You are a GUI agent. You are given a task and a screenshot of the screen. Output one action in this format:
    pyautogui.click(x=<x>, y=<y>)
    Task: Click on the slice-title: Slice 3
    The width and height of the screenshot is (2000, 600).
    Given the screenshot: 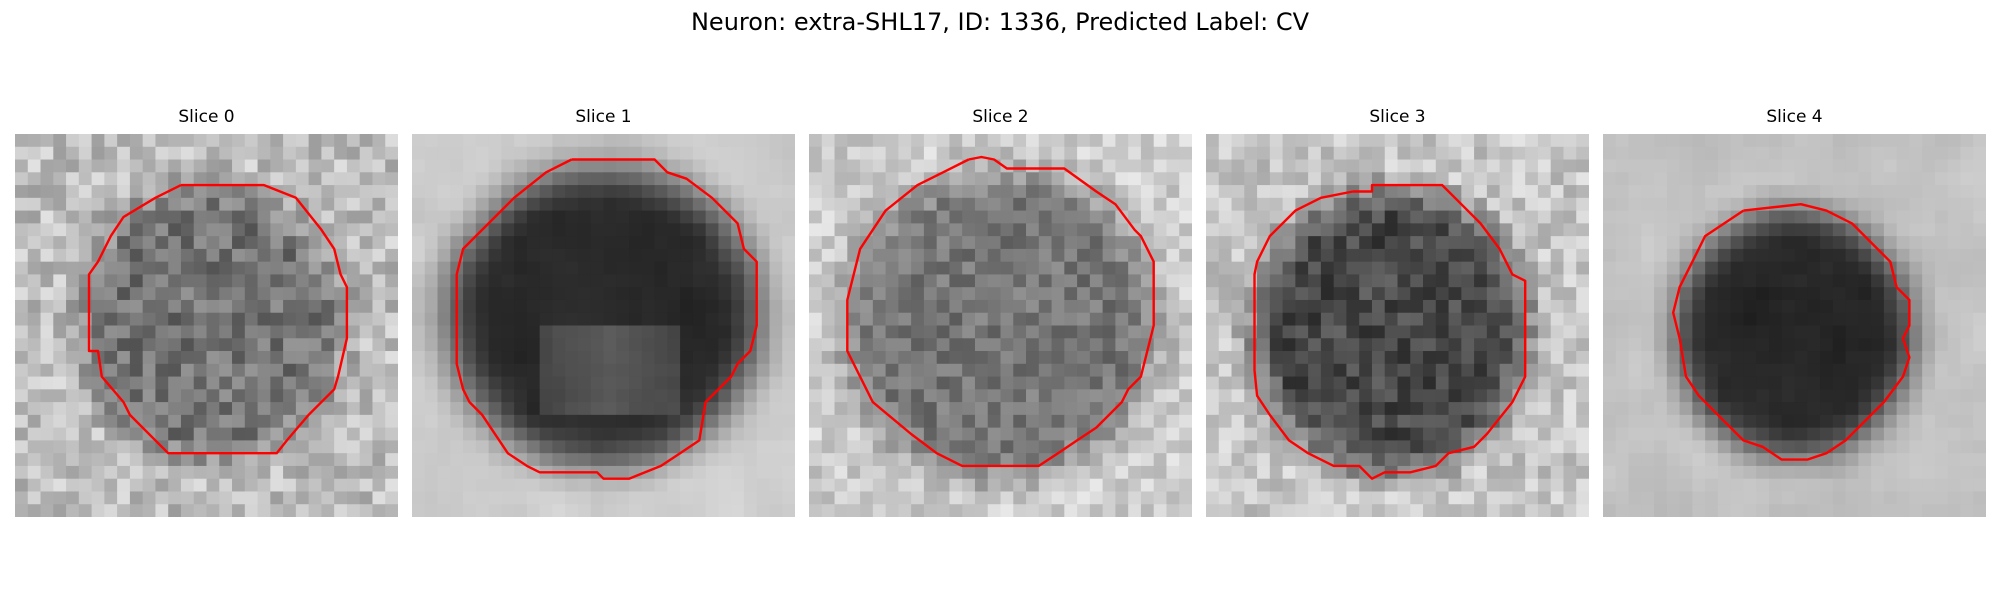 What is the action you would take?
    pyautogui.click(x=1397, y=117)
    